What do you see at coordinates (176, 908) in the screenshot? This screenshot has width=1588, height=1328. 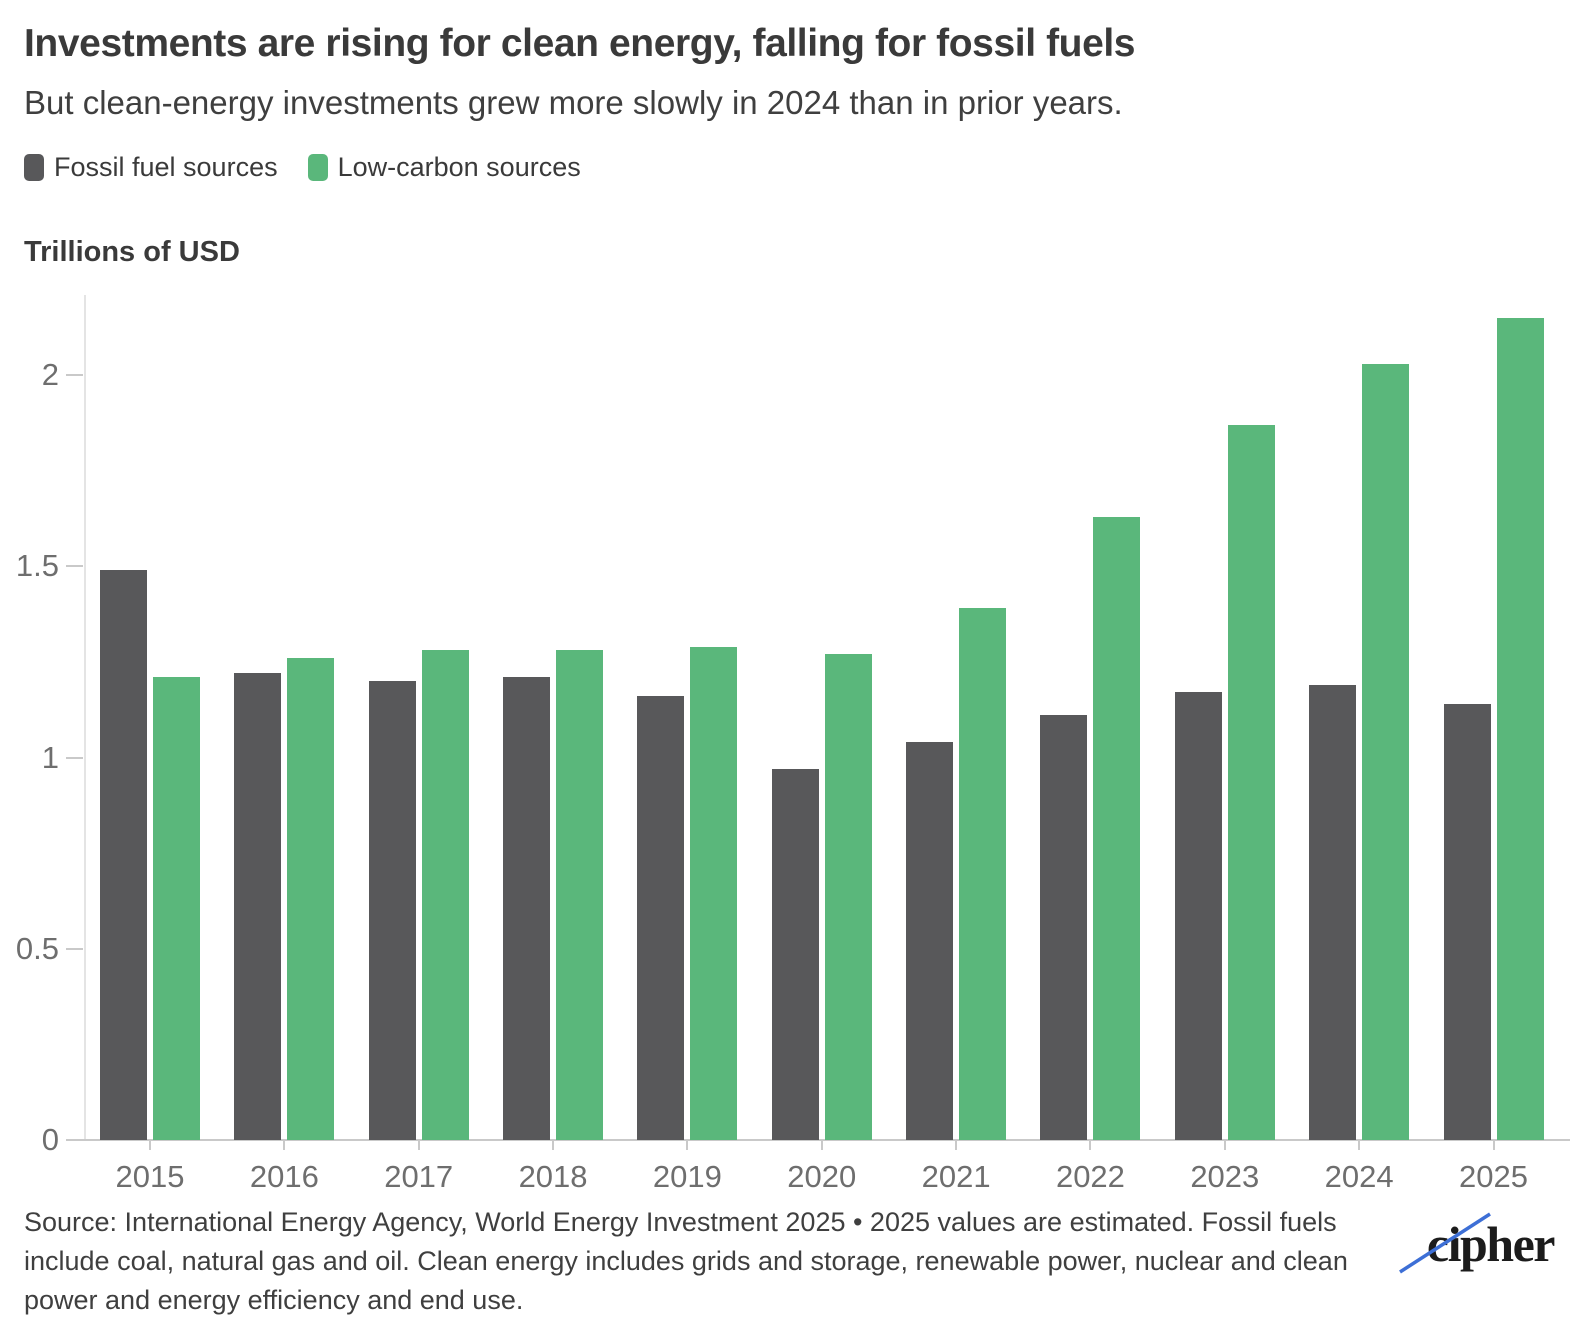 I see `bar-low-carbon-2015` at bounding box center [176, 908].